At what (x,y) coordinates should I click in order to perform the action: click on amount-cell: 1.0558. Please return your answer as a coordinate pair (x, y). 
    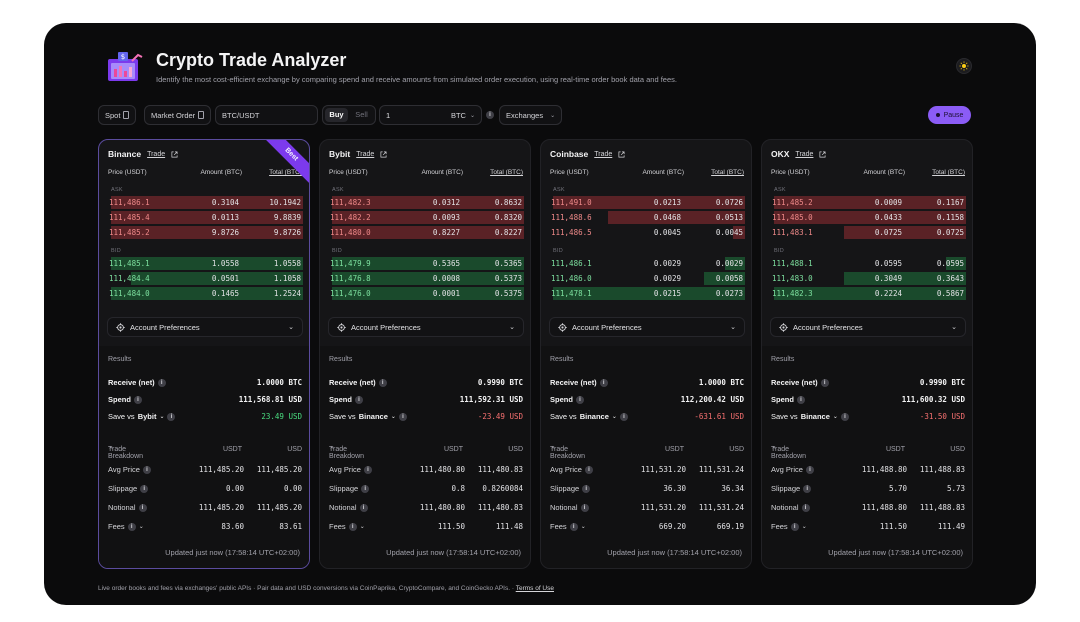
    Looking at the image, I should click on (225, 263).